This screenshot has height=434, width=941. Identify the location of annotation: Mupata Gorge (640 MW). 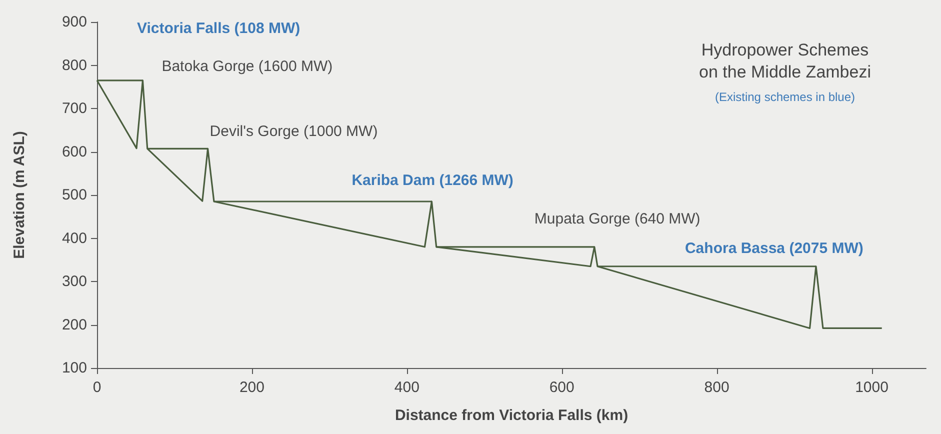
(617, 219).